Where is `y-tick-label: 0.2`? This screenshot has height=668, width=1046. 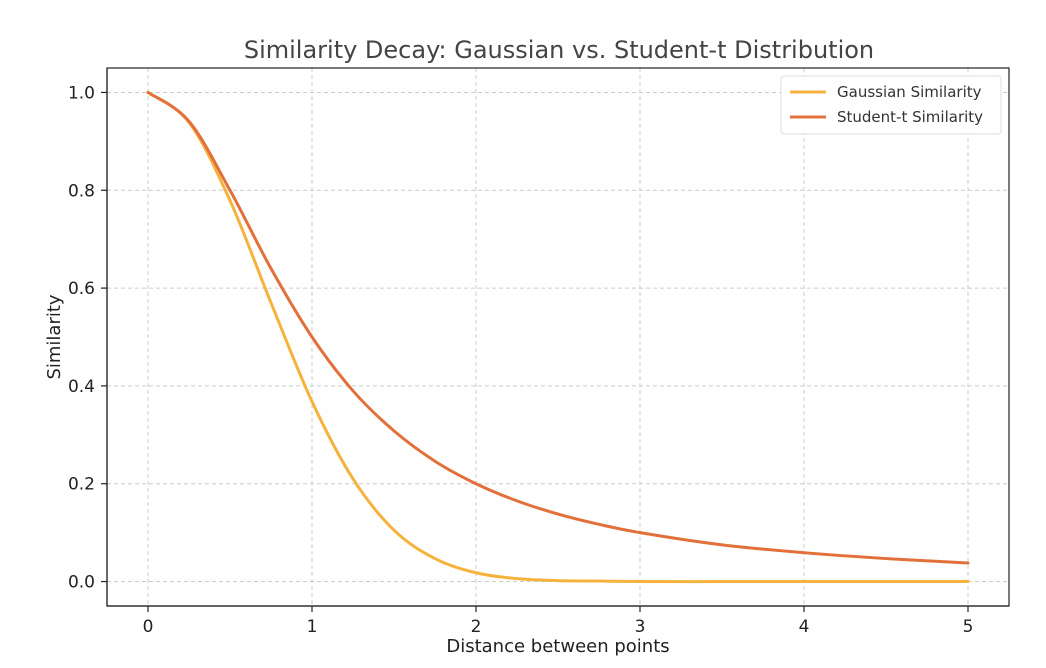 y-tick-label: 0.2 is located at coordinates (81, 485).